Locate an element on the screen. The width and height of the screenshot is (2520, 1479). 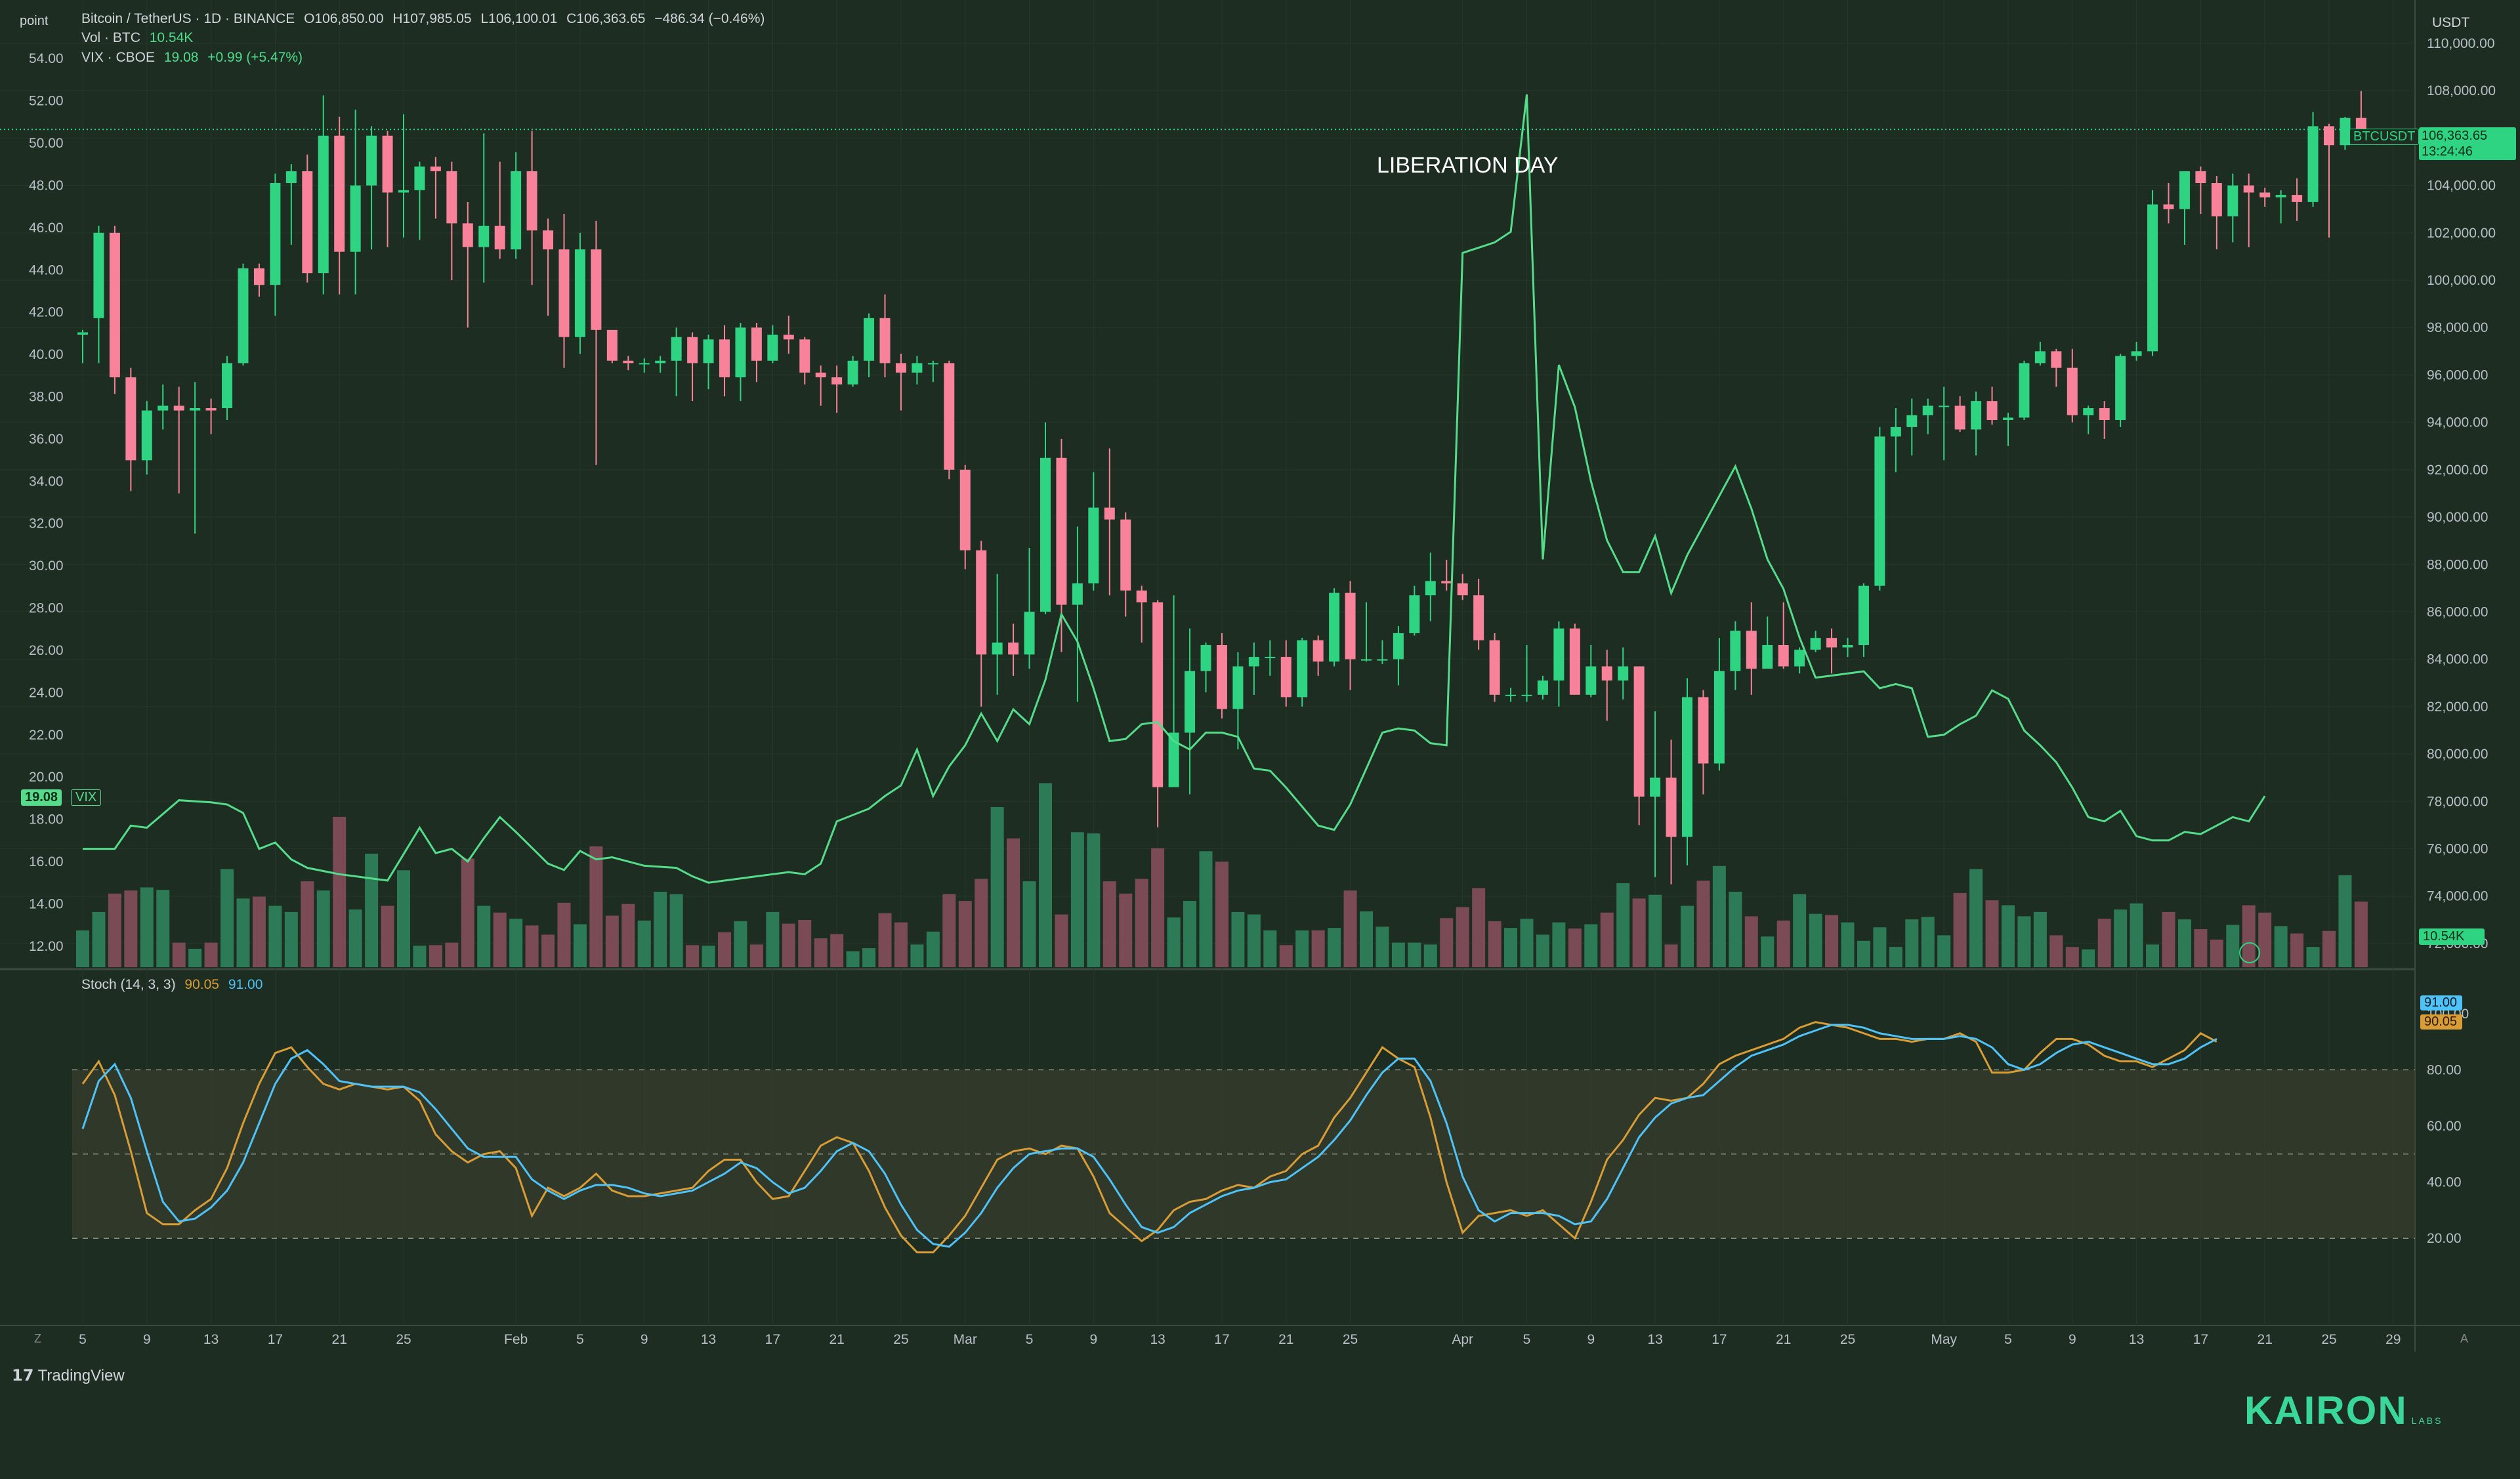
time-tick-label: 29 is located at coordinates (2393, 1339).